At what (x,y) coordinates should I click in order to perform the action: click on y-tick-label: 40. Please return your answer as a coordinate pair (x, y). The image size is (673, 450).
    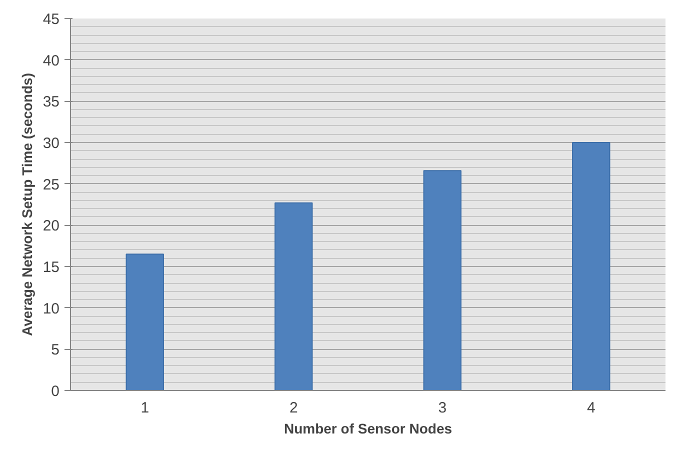
    Looking at the image, I should click on (51, 61).